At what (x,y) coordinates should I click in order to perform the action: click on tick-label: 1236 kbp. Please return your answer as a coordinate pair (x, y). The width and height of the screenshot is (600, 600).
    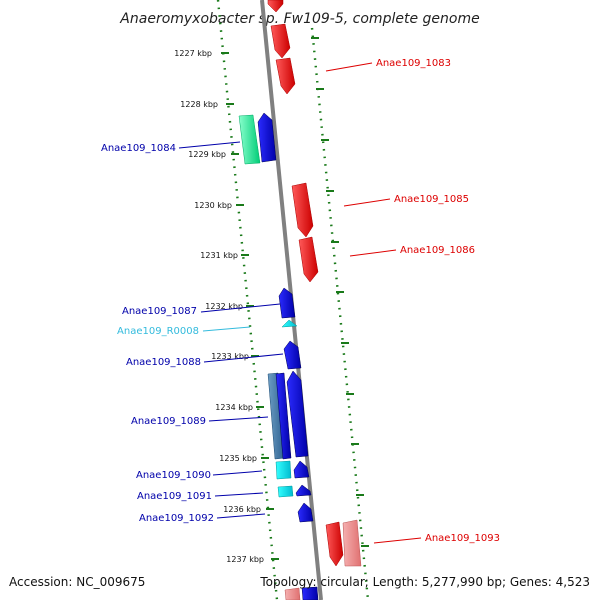
    Looking at the image, I should click on (242, 509).